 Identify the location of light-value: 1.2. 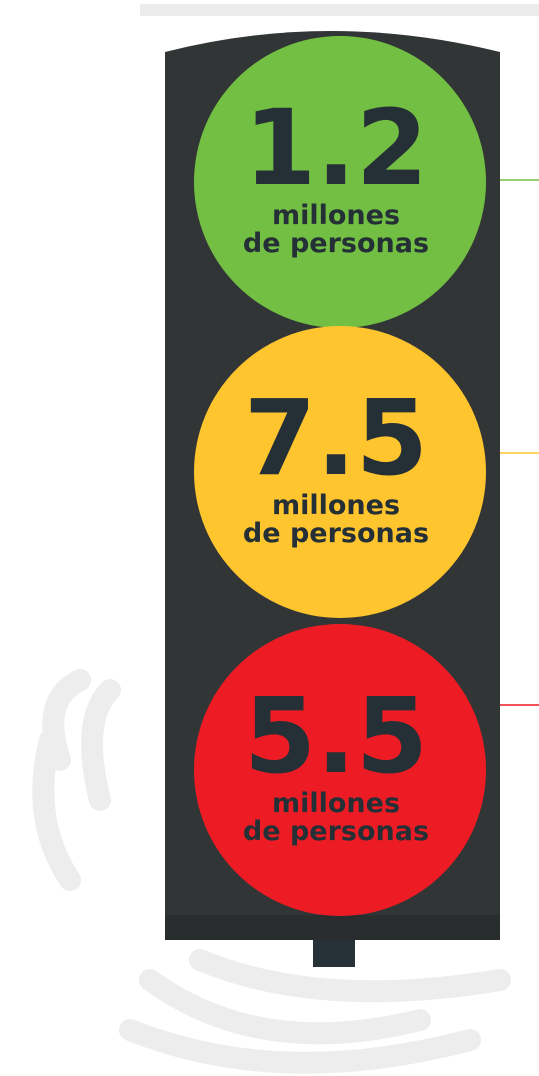
(336, 148).